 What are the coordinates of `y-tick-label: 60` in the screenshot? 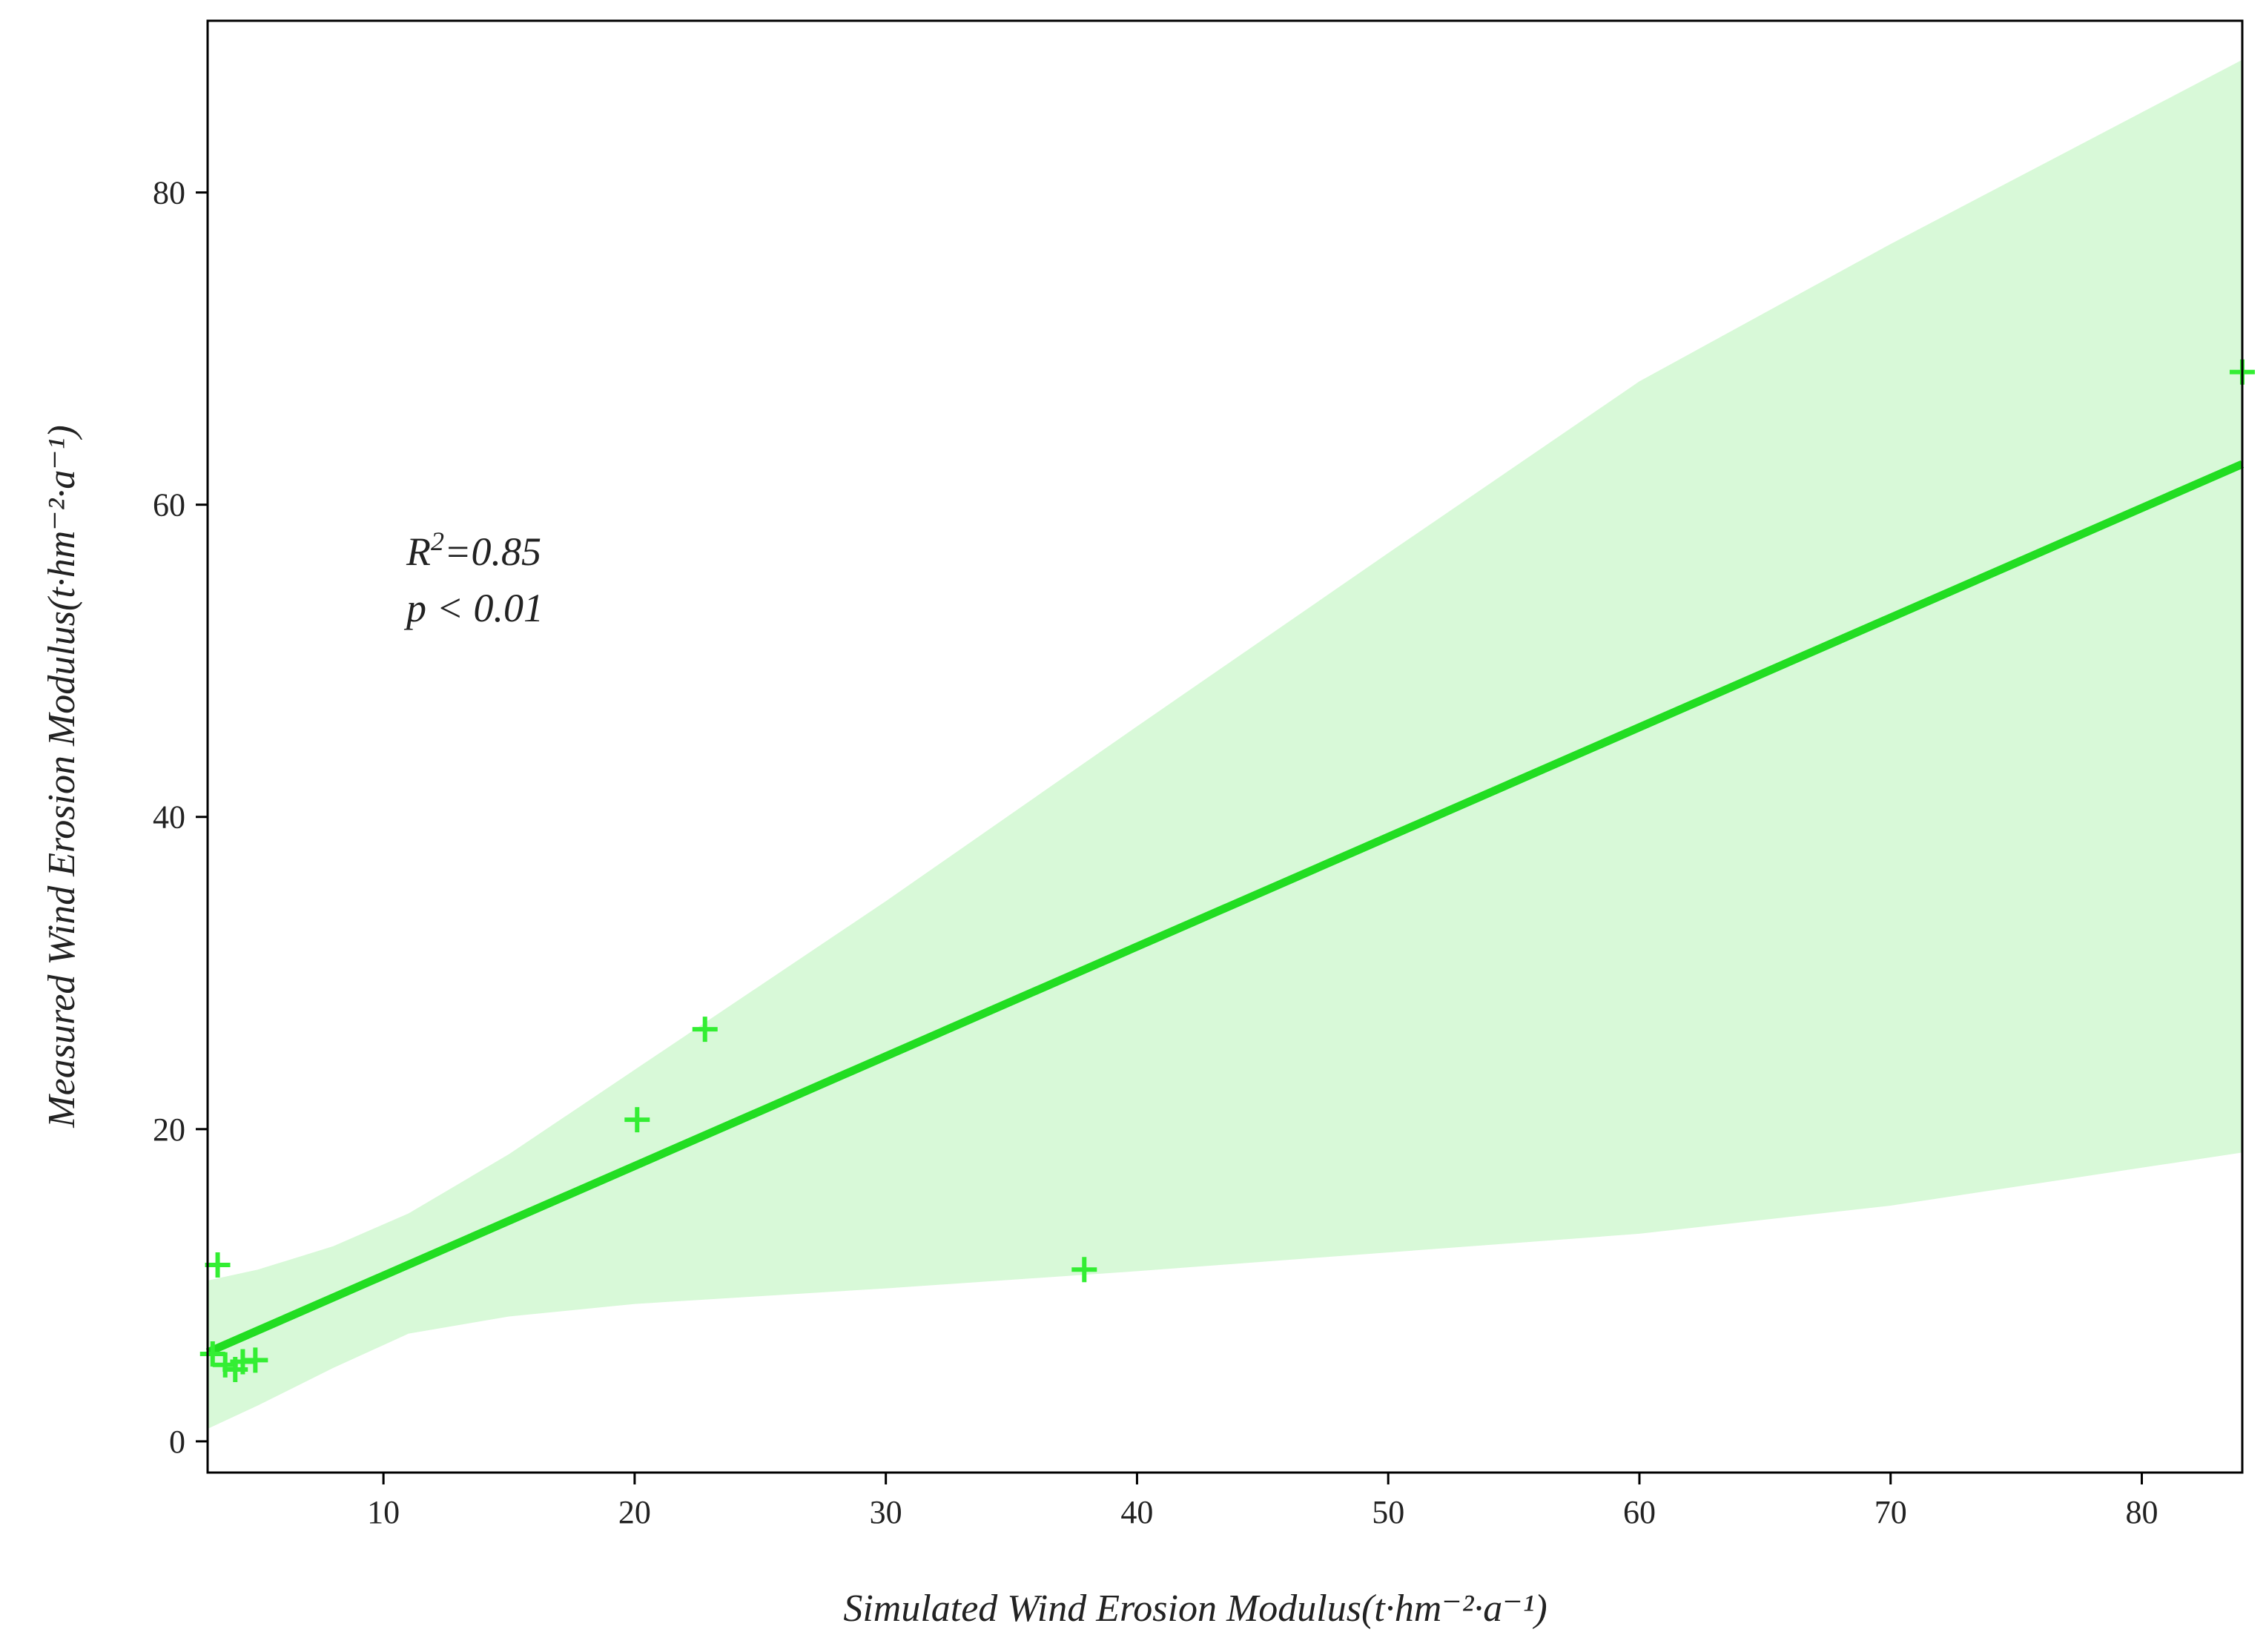 It's located at (169, 505).